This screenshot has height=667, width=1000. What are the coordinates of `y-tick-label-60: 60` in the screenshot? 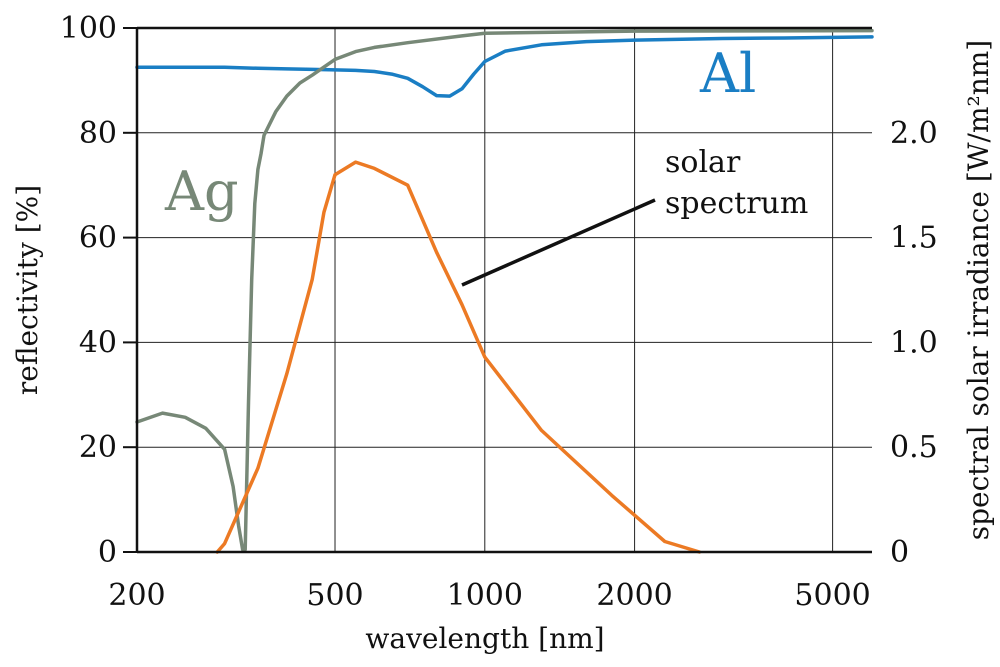 It's located at (98, 238).